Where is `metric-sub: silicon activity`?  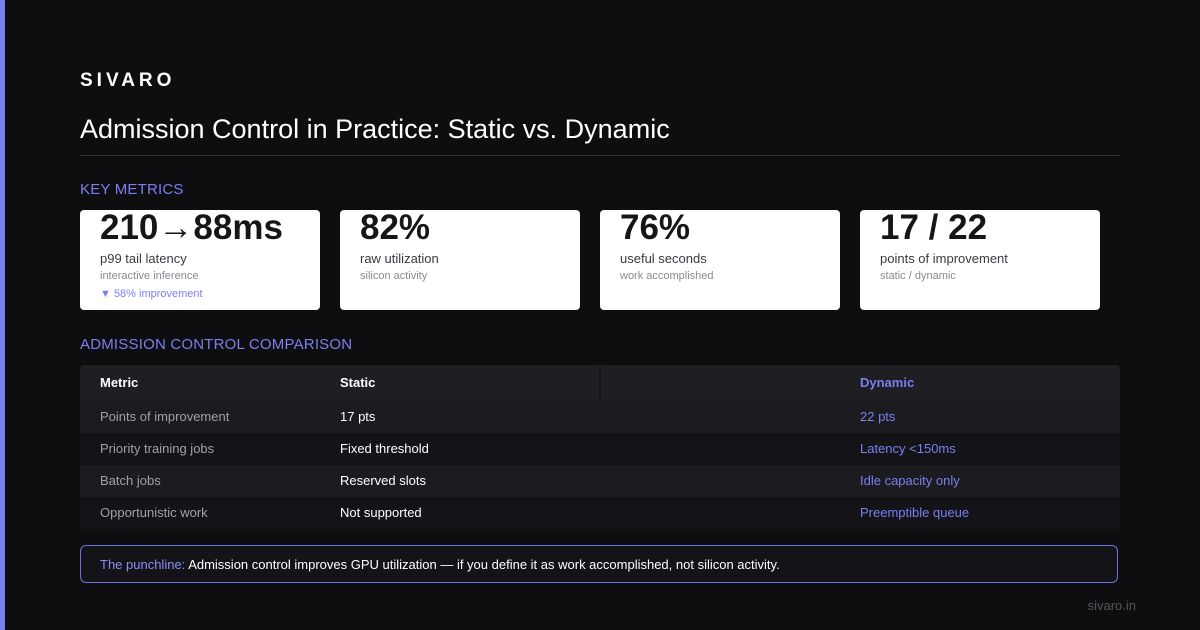 metric-sub: silicon activity is located at coordinates (394, 276).